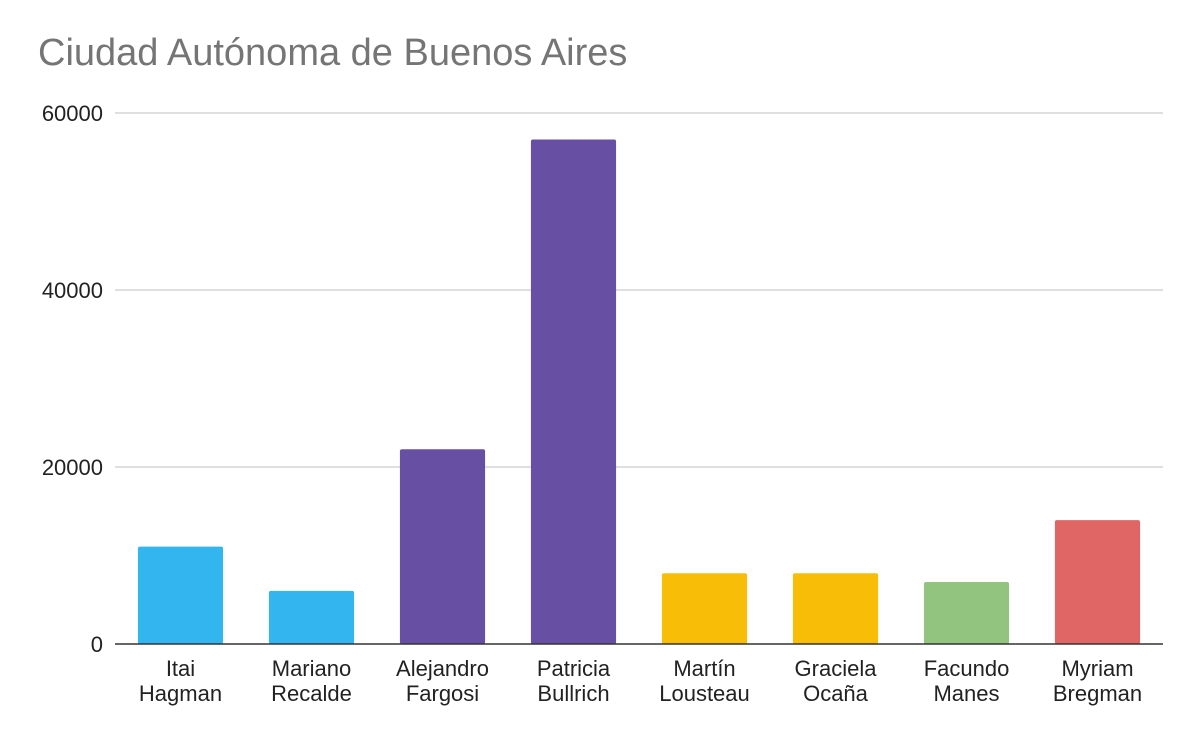 This screenshot has width=1200, height=742. What do you see at coordinates (72, 467) in the screenshot?
I see `y-tick-label: 20000` at bounding box center [72, 467].